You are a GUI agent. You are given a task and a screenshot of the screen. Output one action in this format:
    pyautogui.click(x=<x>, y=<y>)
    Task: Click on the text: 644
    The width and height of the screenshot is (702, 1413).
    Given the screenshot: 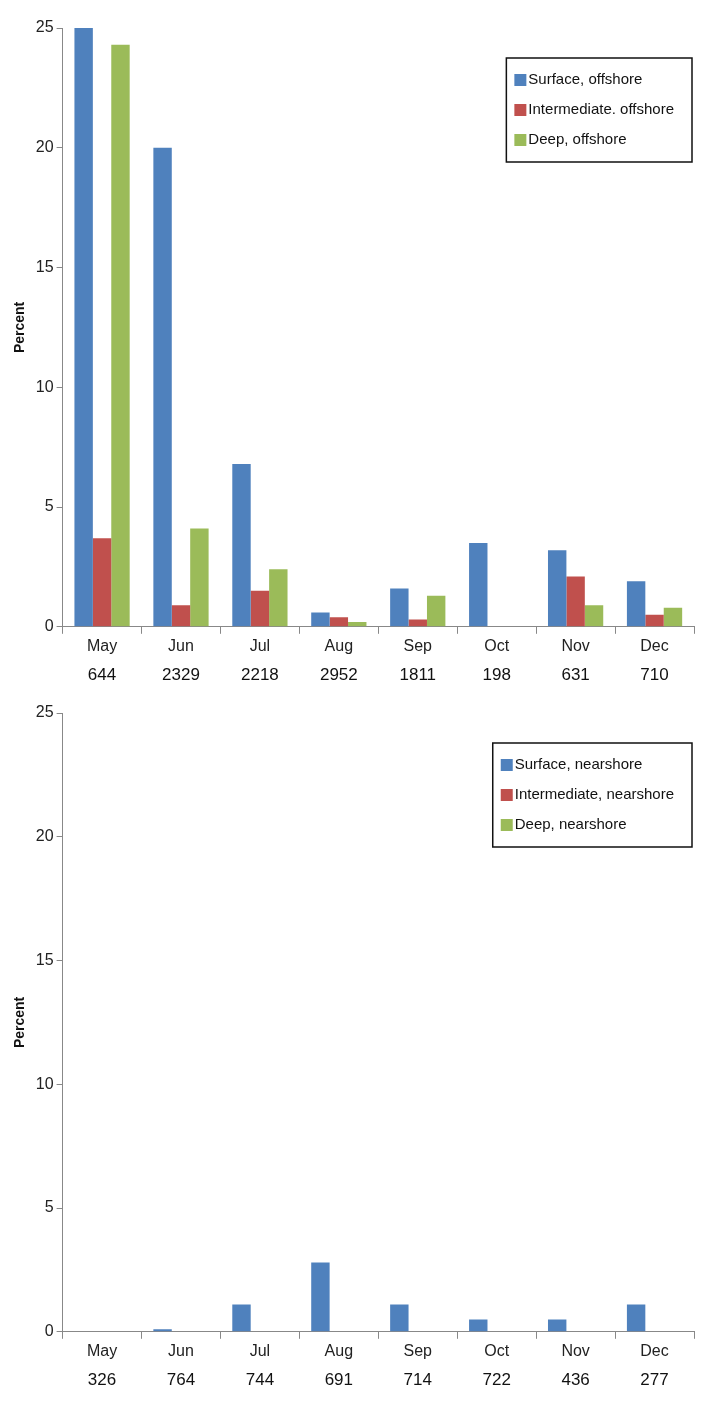 What is the action you would take?
    pyautogui.click(x=102, y=675)
    